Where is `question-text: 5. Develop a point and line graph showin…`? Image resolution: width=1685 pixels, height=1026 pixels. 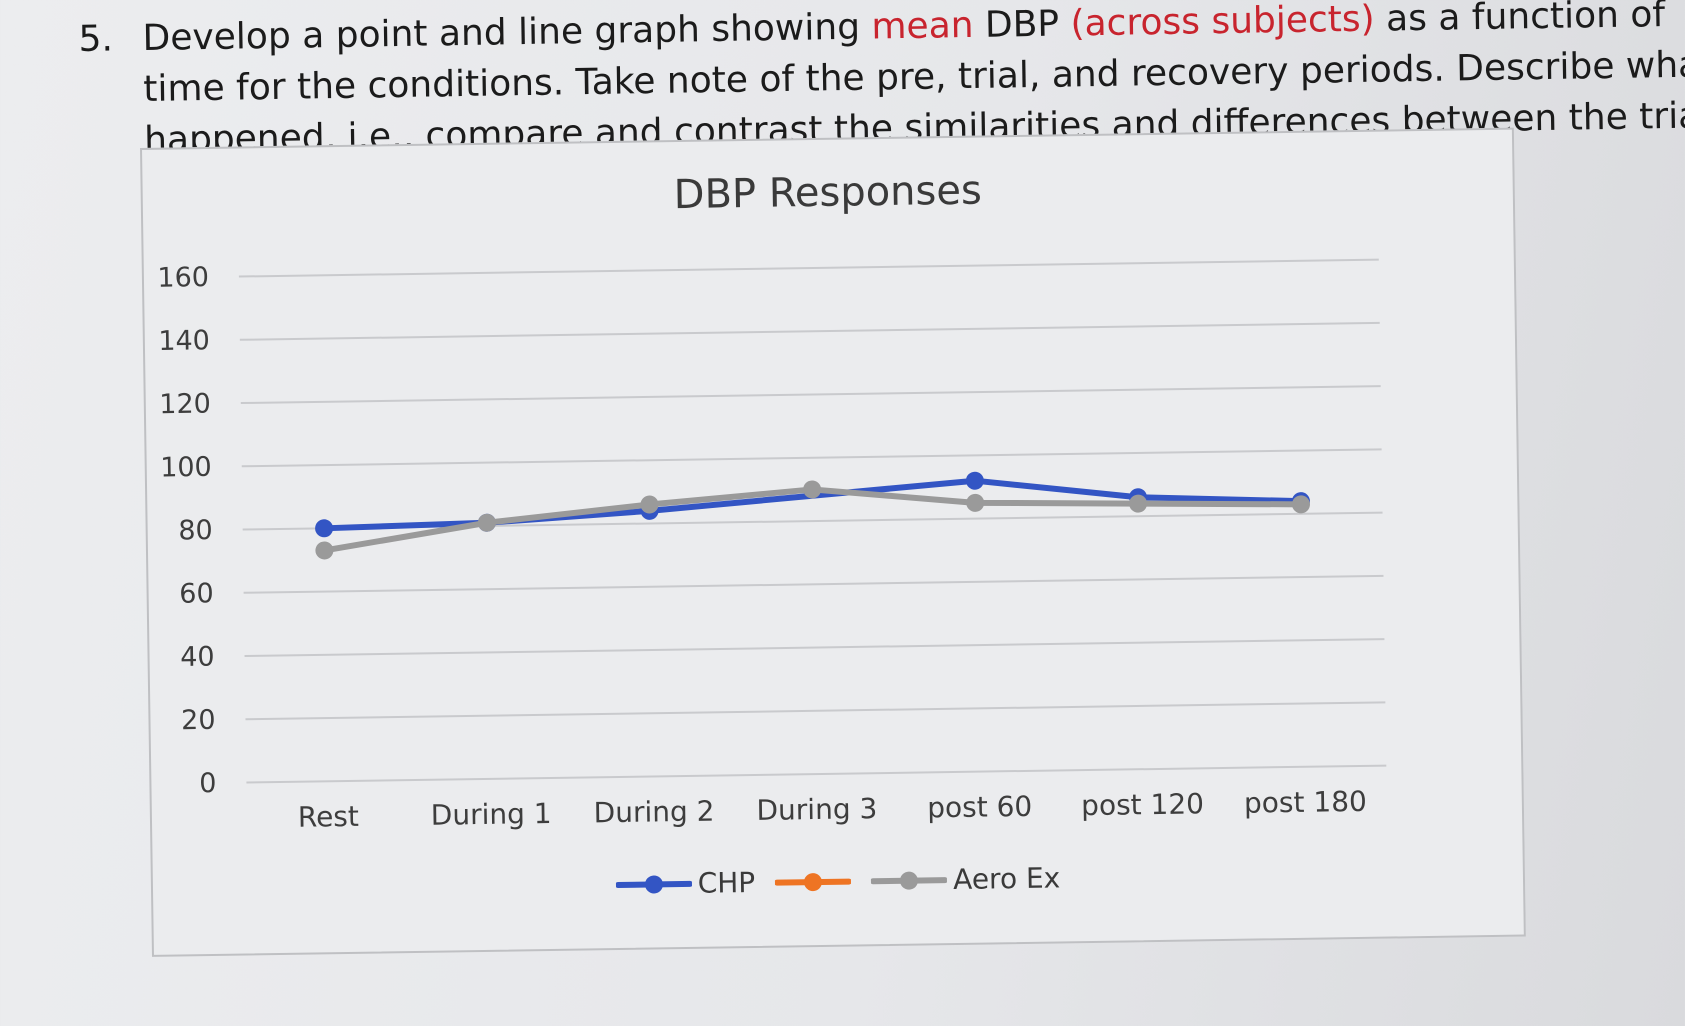
question-text: 5. Develop a point and line graph showin… is located at coordinates (881, 80).